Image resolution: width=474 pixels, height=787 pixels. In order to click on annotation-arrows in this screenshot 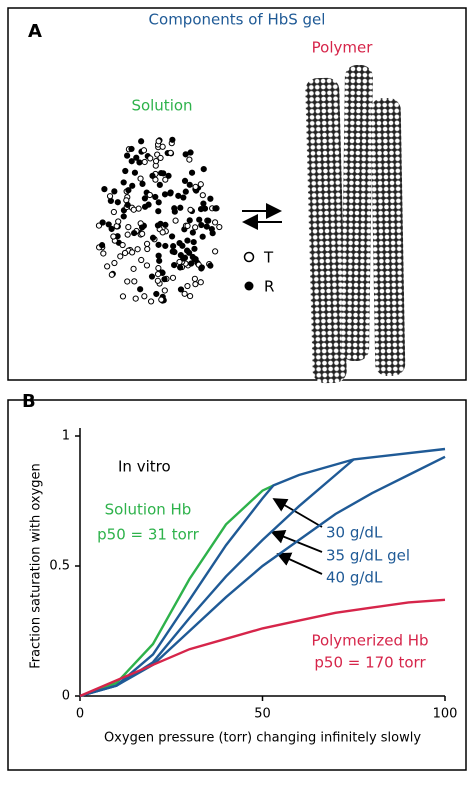, I will do `click(296, 536)`.